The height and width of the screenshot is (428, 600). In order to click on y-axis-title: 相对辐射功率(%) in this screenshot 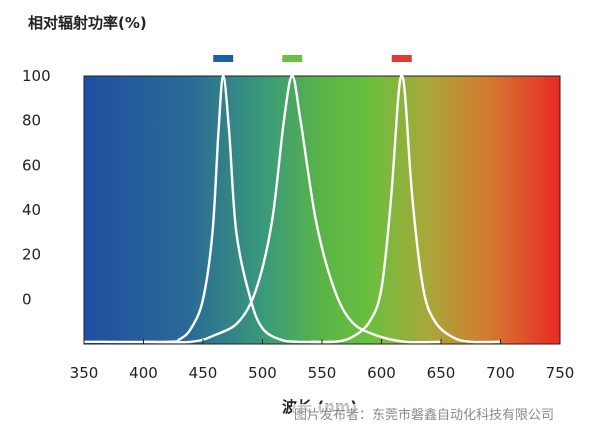, I will do `click(87, 23)`.